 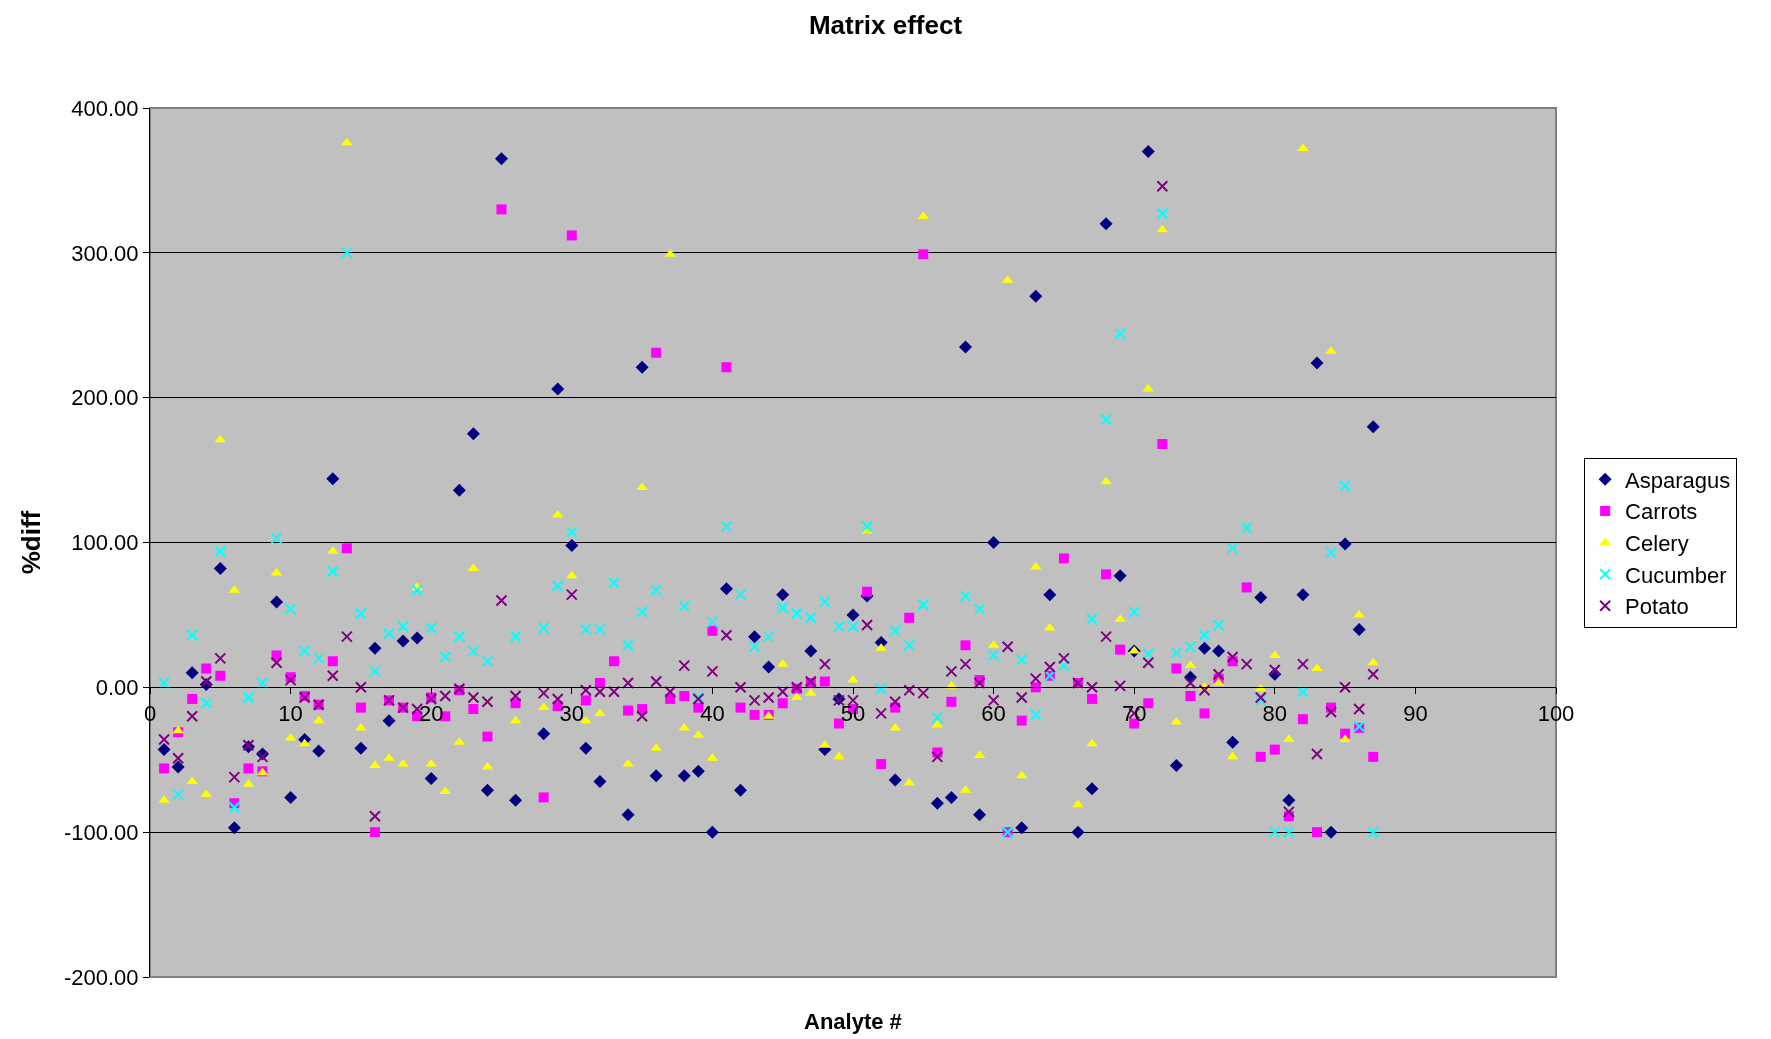 What do you see at coordinates (105, 398) in the screenshot?
I see `y-tick-label: 200.00` at bounding box center [105, 398].